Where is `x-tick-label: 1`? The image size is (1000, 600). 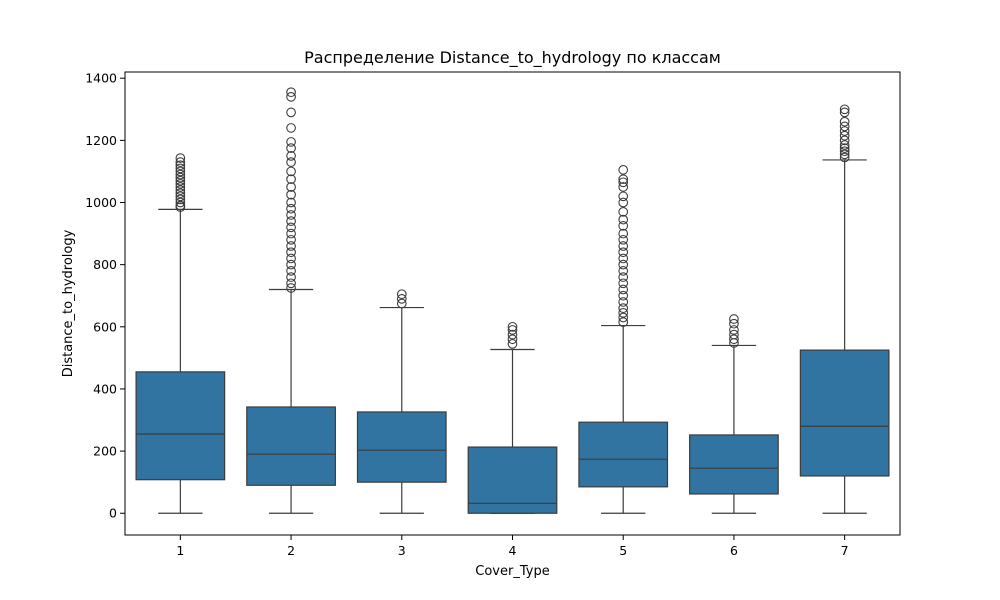
x-tick-label: 1 is located at coordinates (180, 550).